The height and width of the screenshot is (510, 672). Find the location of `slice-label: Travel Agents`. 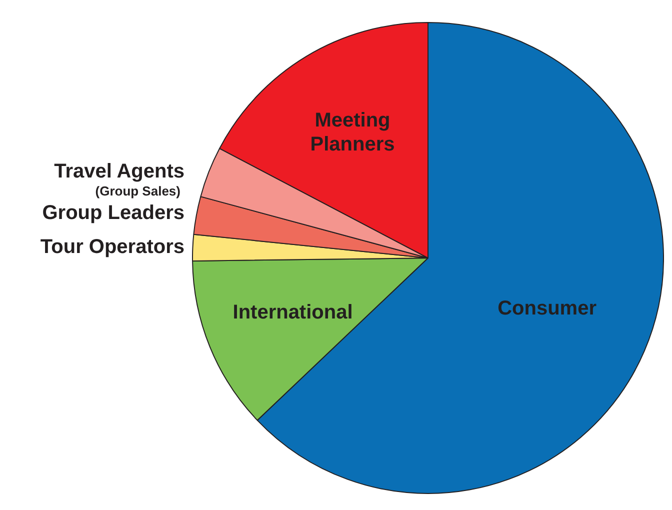

slice-label: Travel Agents is located at coordinates (119, 171).